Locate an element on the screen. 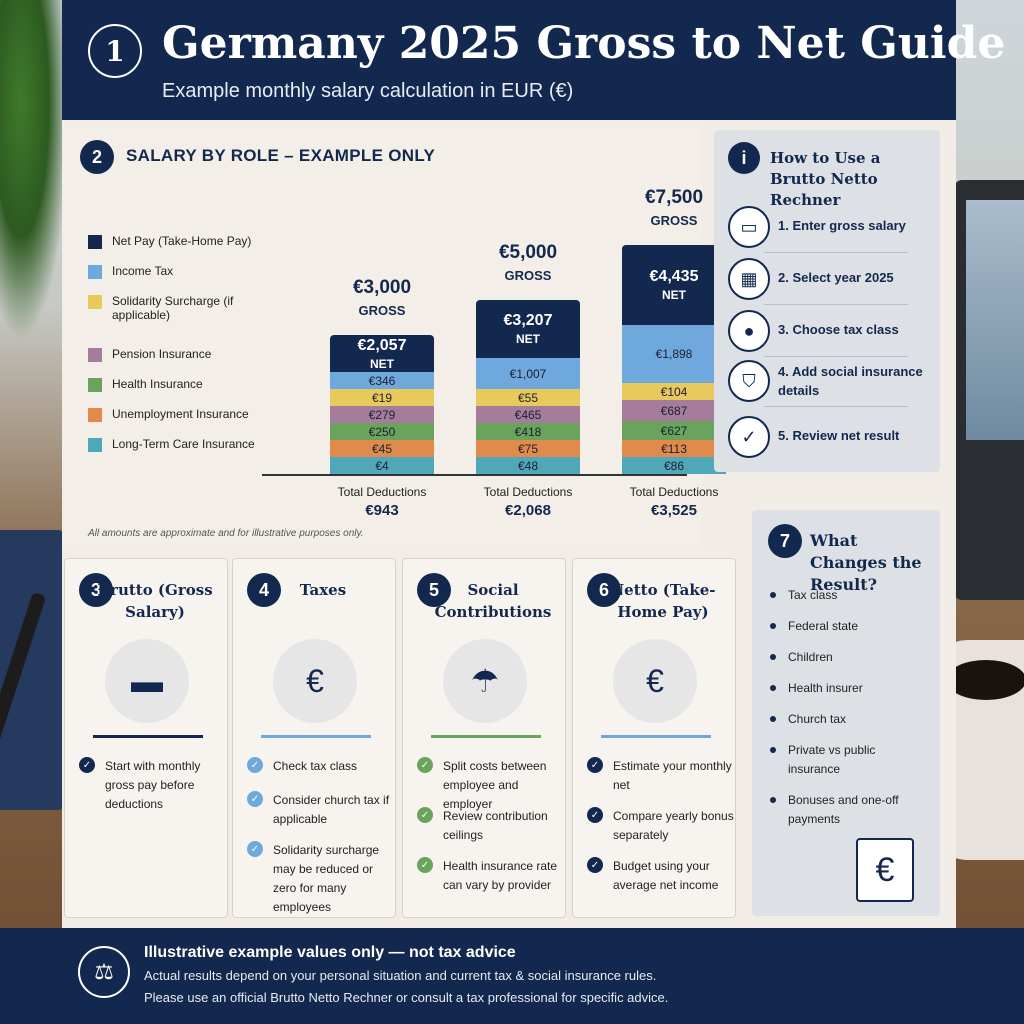 The height and width of the screenshot is (1024, 1024). person-icon: ● is located at coordinates (749, 331).